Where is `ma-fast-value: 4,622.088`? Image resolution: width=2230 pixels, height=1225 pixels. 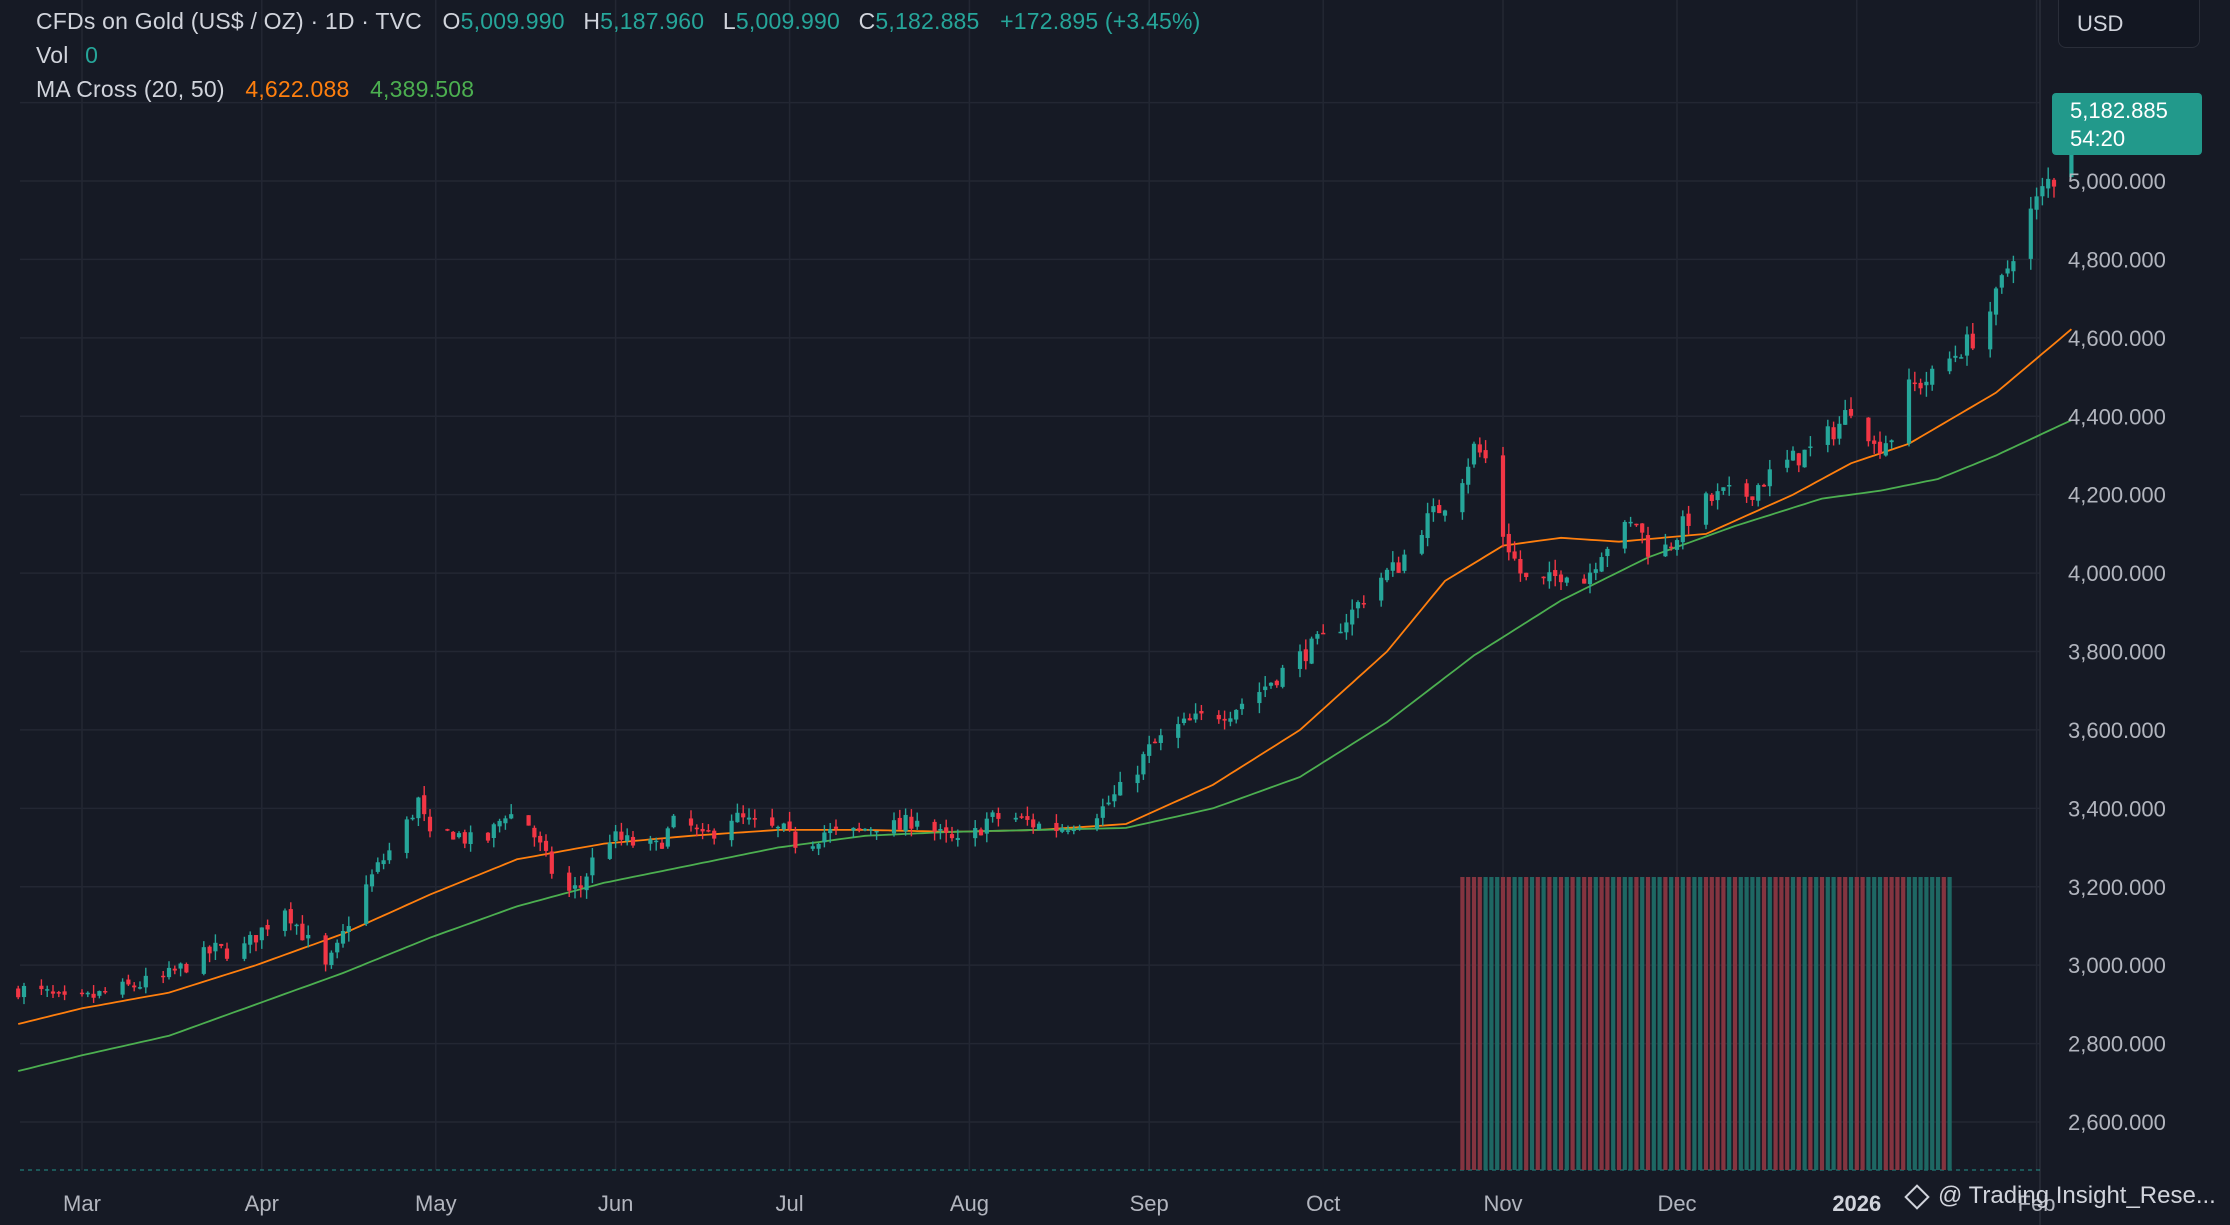
ma-fast-value: 4,622.088 is located at coordinates (297, 89).